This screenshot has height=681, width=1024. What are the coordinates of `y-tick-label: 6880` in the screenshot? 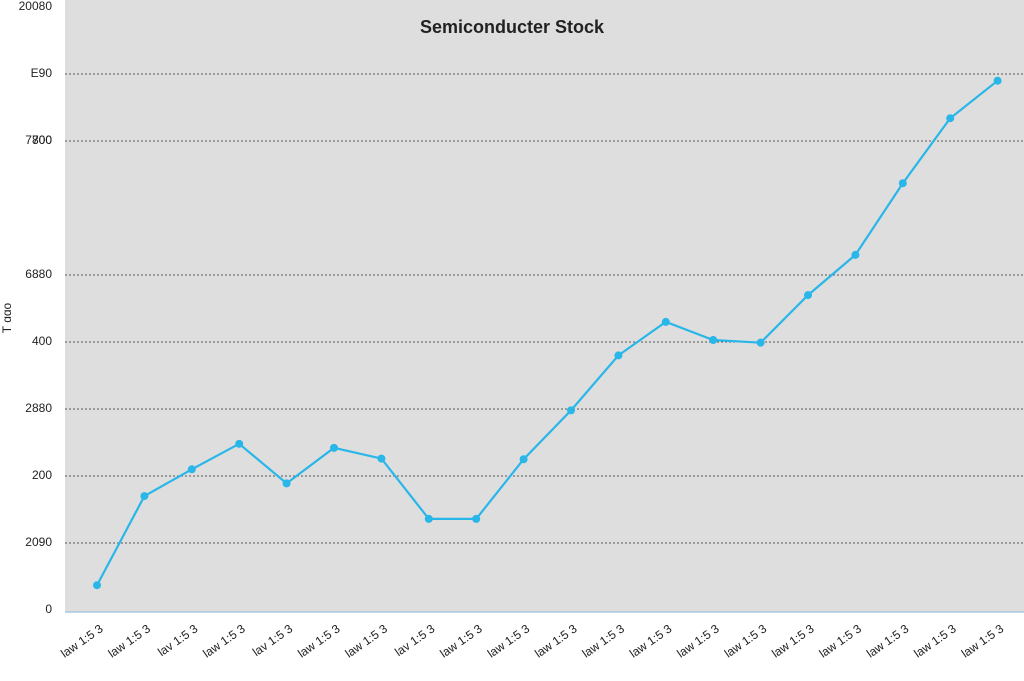 It's located at (38, 274).